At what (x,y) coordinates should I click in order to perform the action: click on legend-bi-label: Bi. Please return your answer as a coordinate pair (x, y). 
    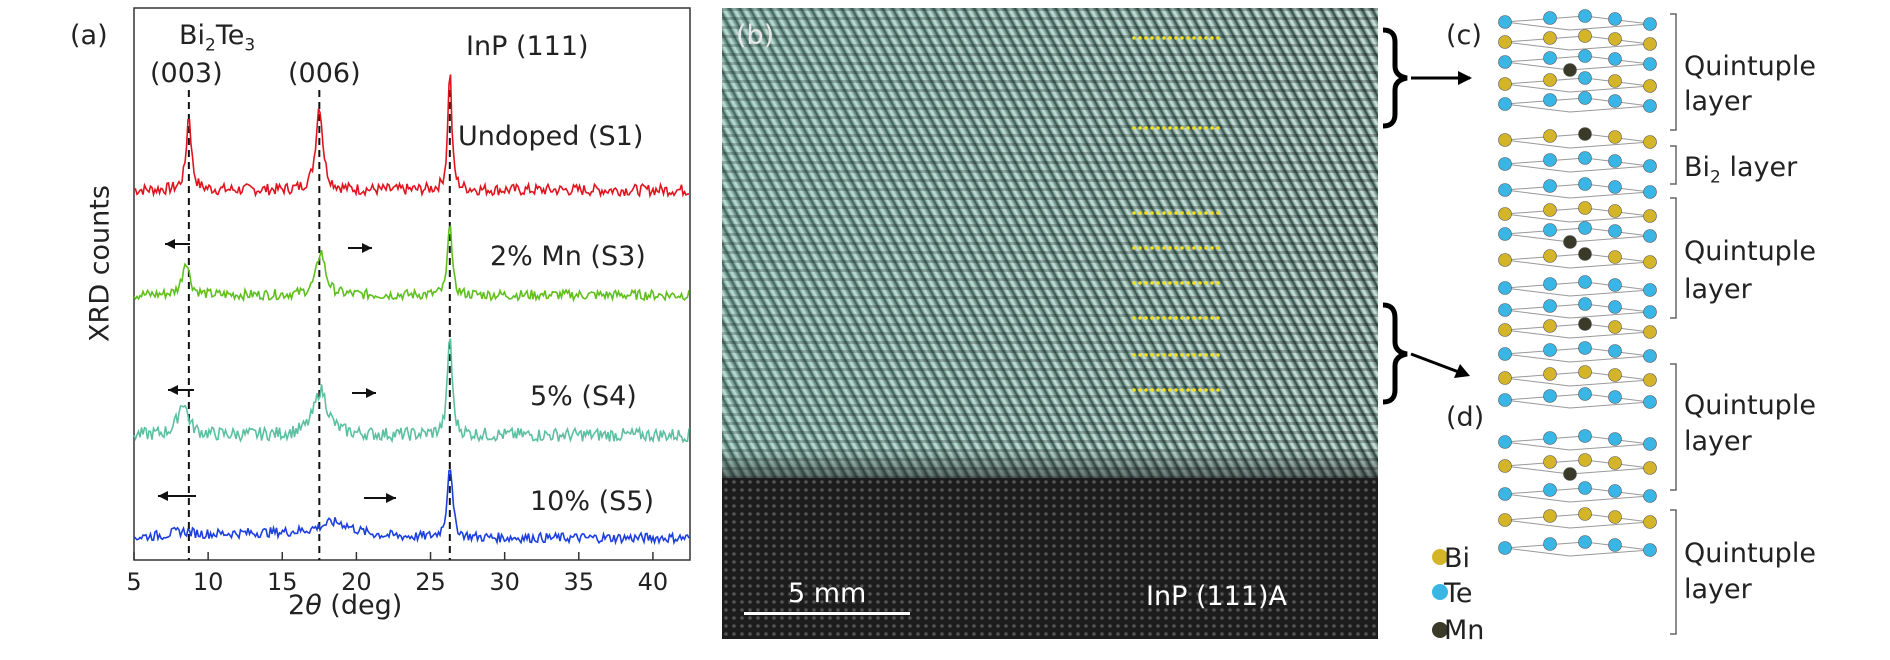
    Looking at the image, I should click on (1457, 558).